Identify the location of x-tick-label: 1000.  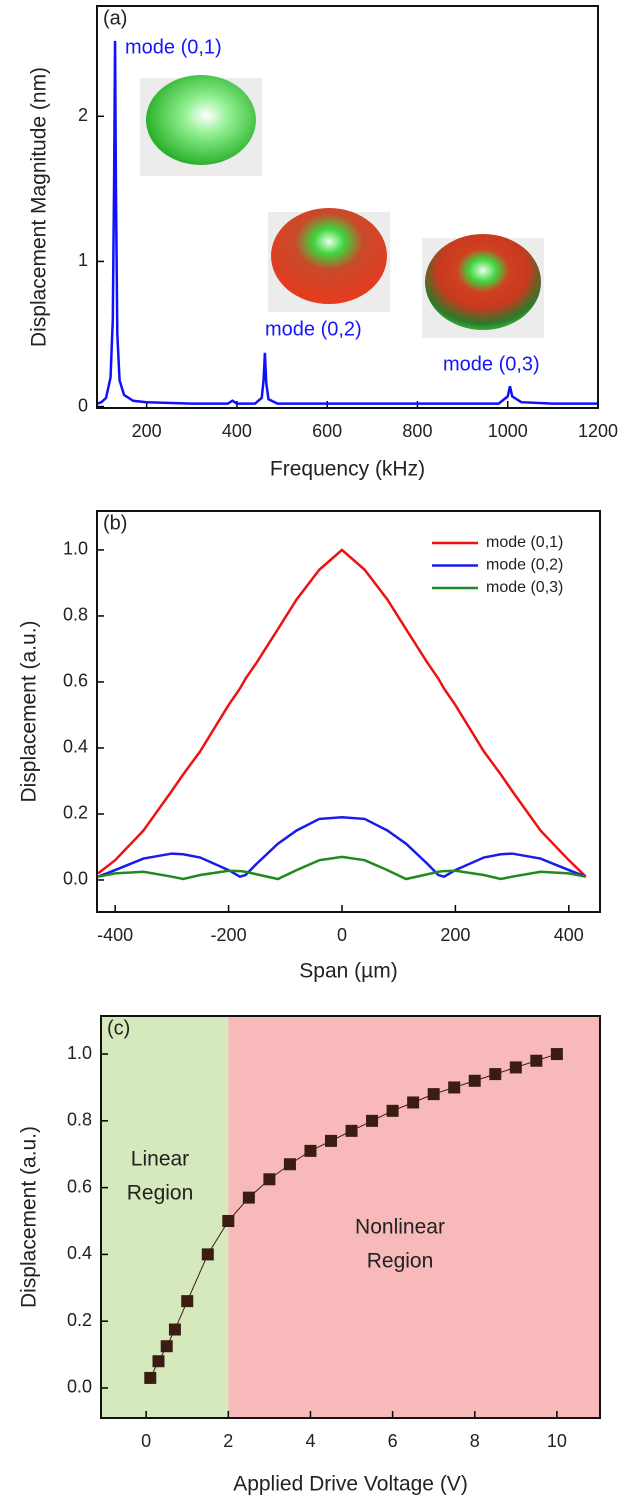
(508, 431).